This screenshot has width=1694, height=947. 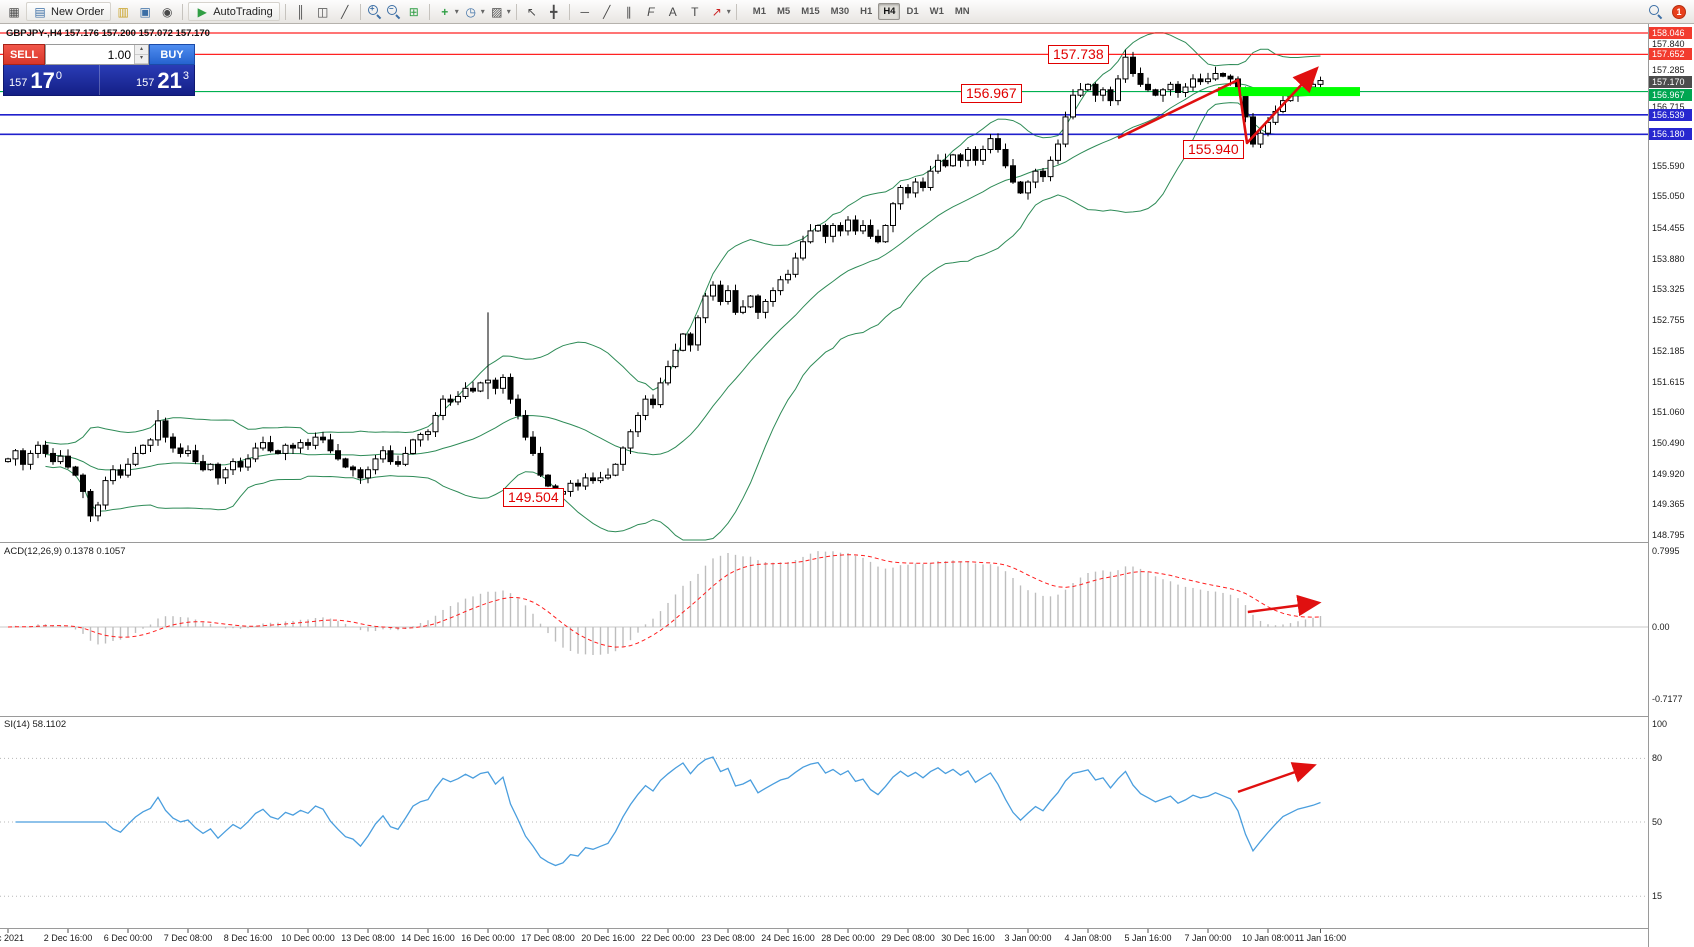 What do you see at coordinates (35, 724) in the screenshot?
I see `rsi-label: SI(14) 58.1102` at bounding box center [35, 724].